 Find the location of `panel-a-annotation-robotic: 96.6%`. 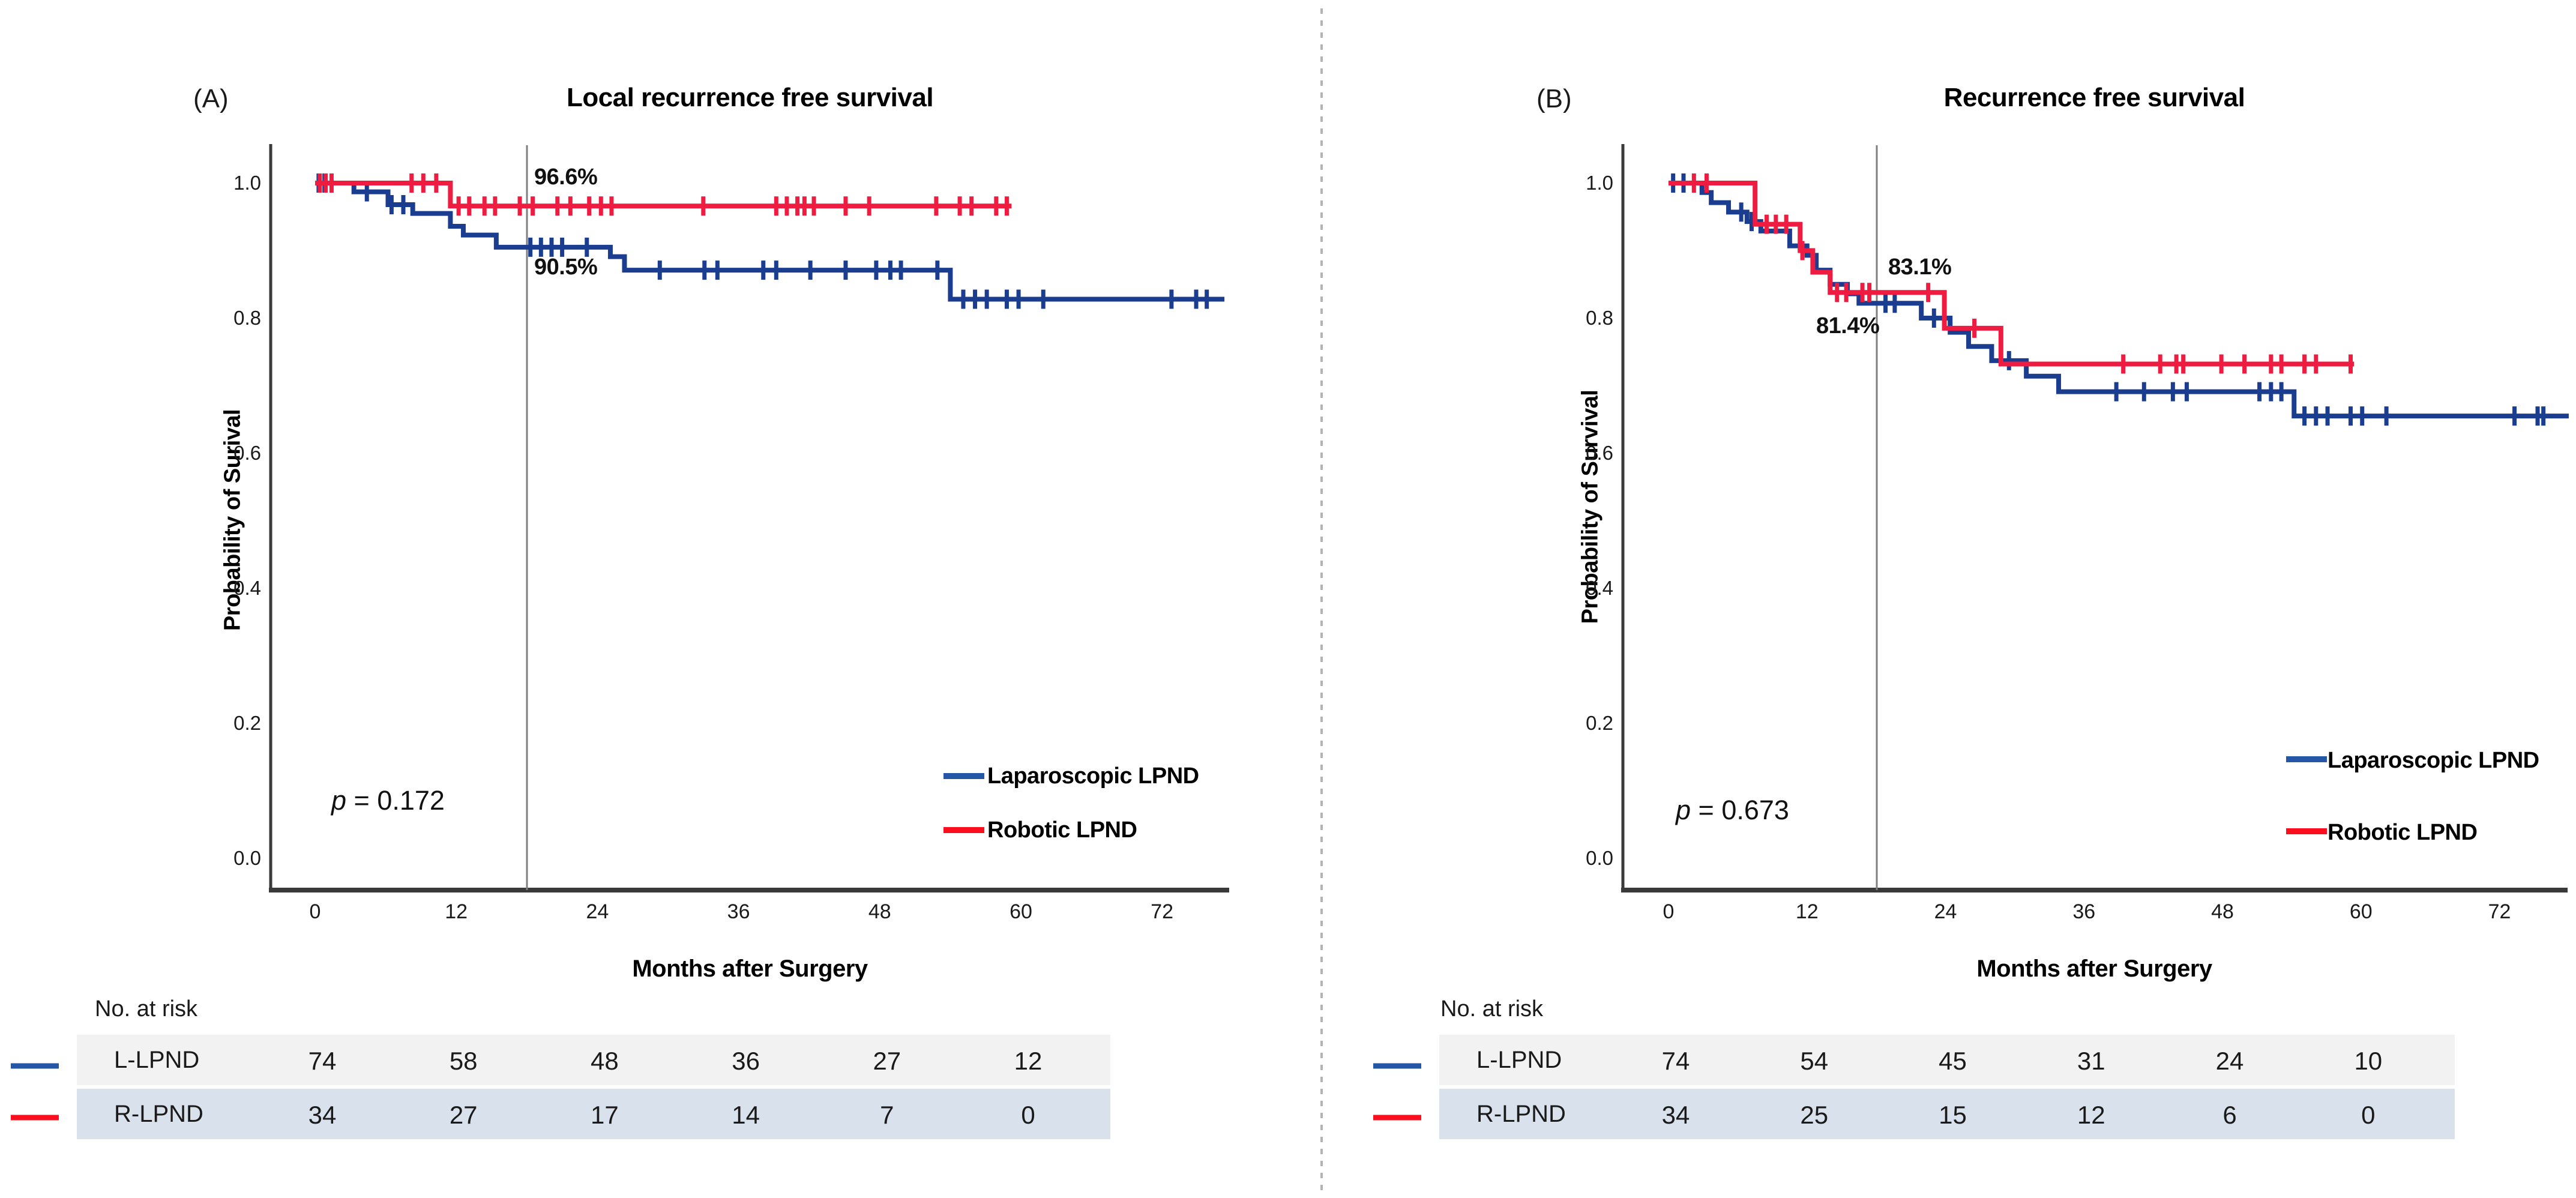

panel-a-annotation-robotic: 96.6% is located at coordinates (566, 177).